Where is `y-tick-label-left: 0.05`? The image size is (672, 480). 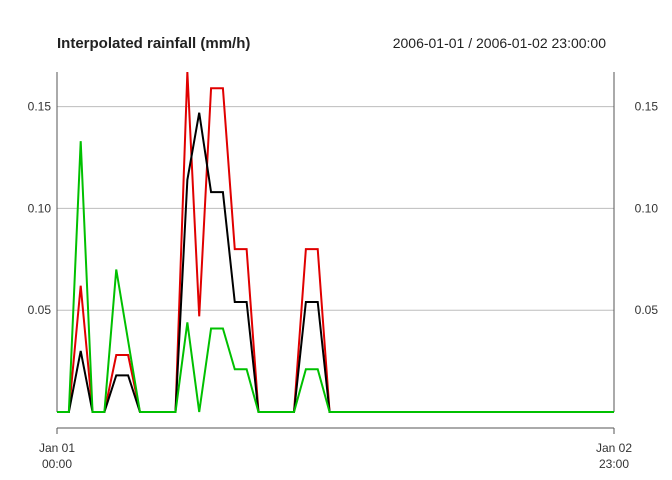 y-tick-label-left: 0.05 is located at coordinates (40, 310).